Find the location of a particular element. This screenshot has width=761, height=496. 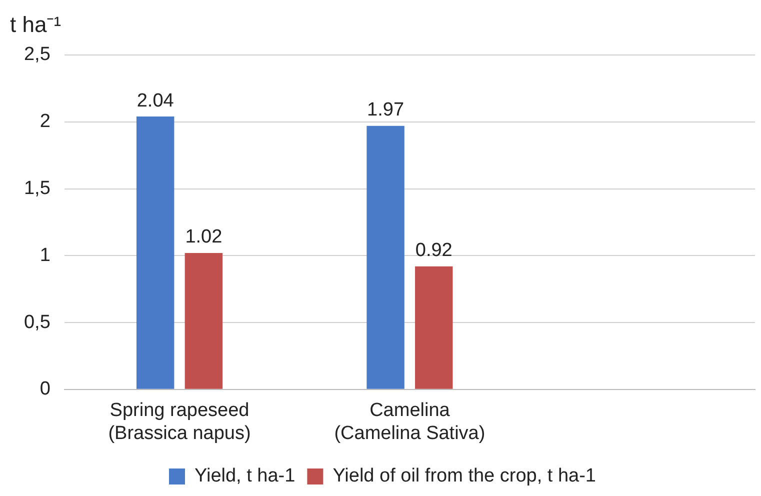

data-label: 2.04 is located at coordinates (155, 101).